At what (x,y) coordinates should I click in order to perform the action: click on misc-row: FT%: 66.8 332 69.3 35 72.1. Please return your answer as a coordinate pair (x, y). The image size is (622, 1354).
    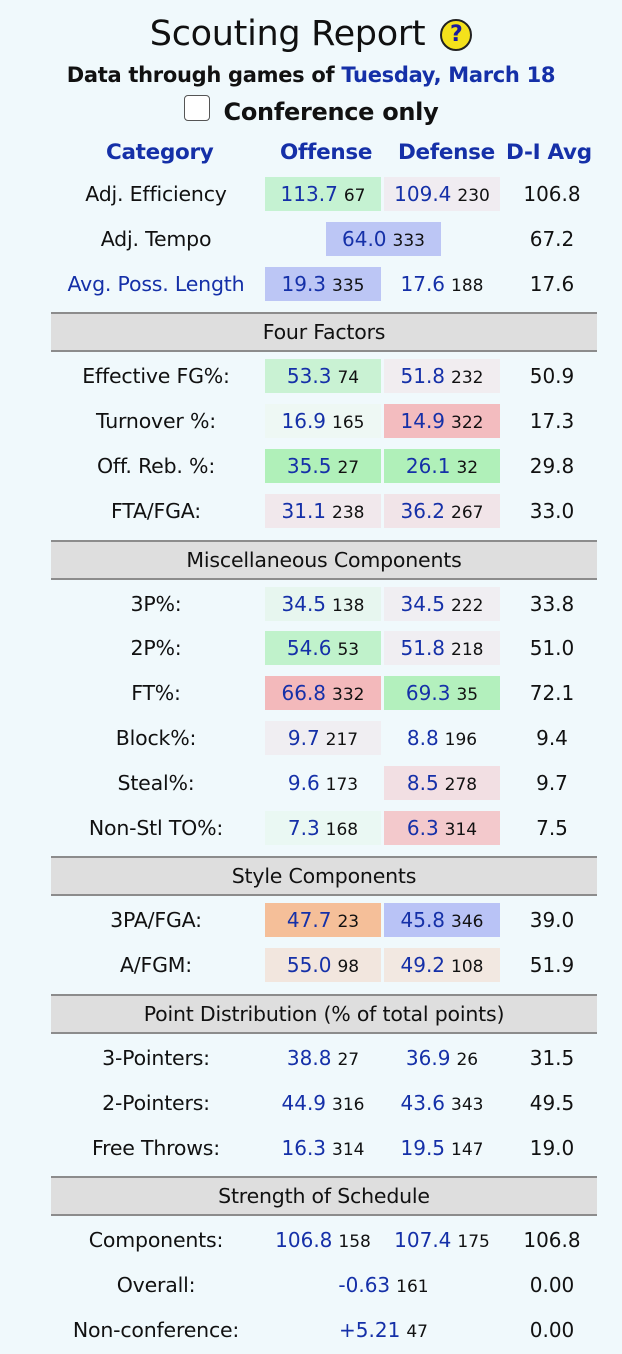
    Looking at the image, I should click on (324, 693).